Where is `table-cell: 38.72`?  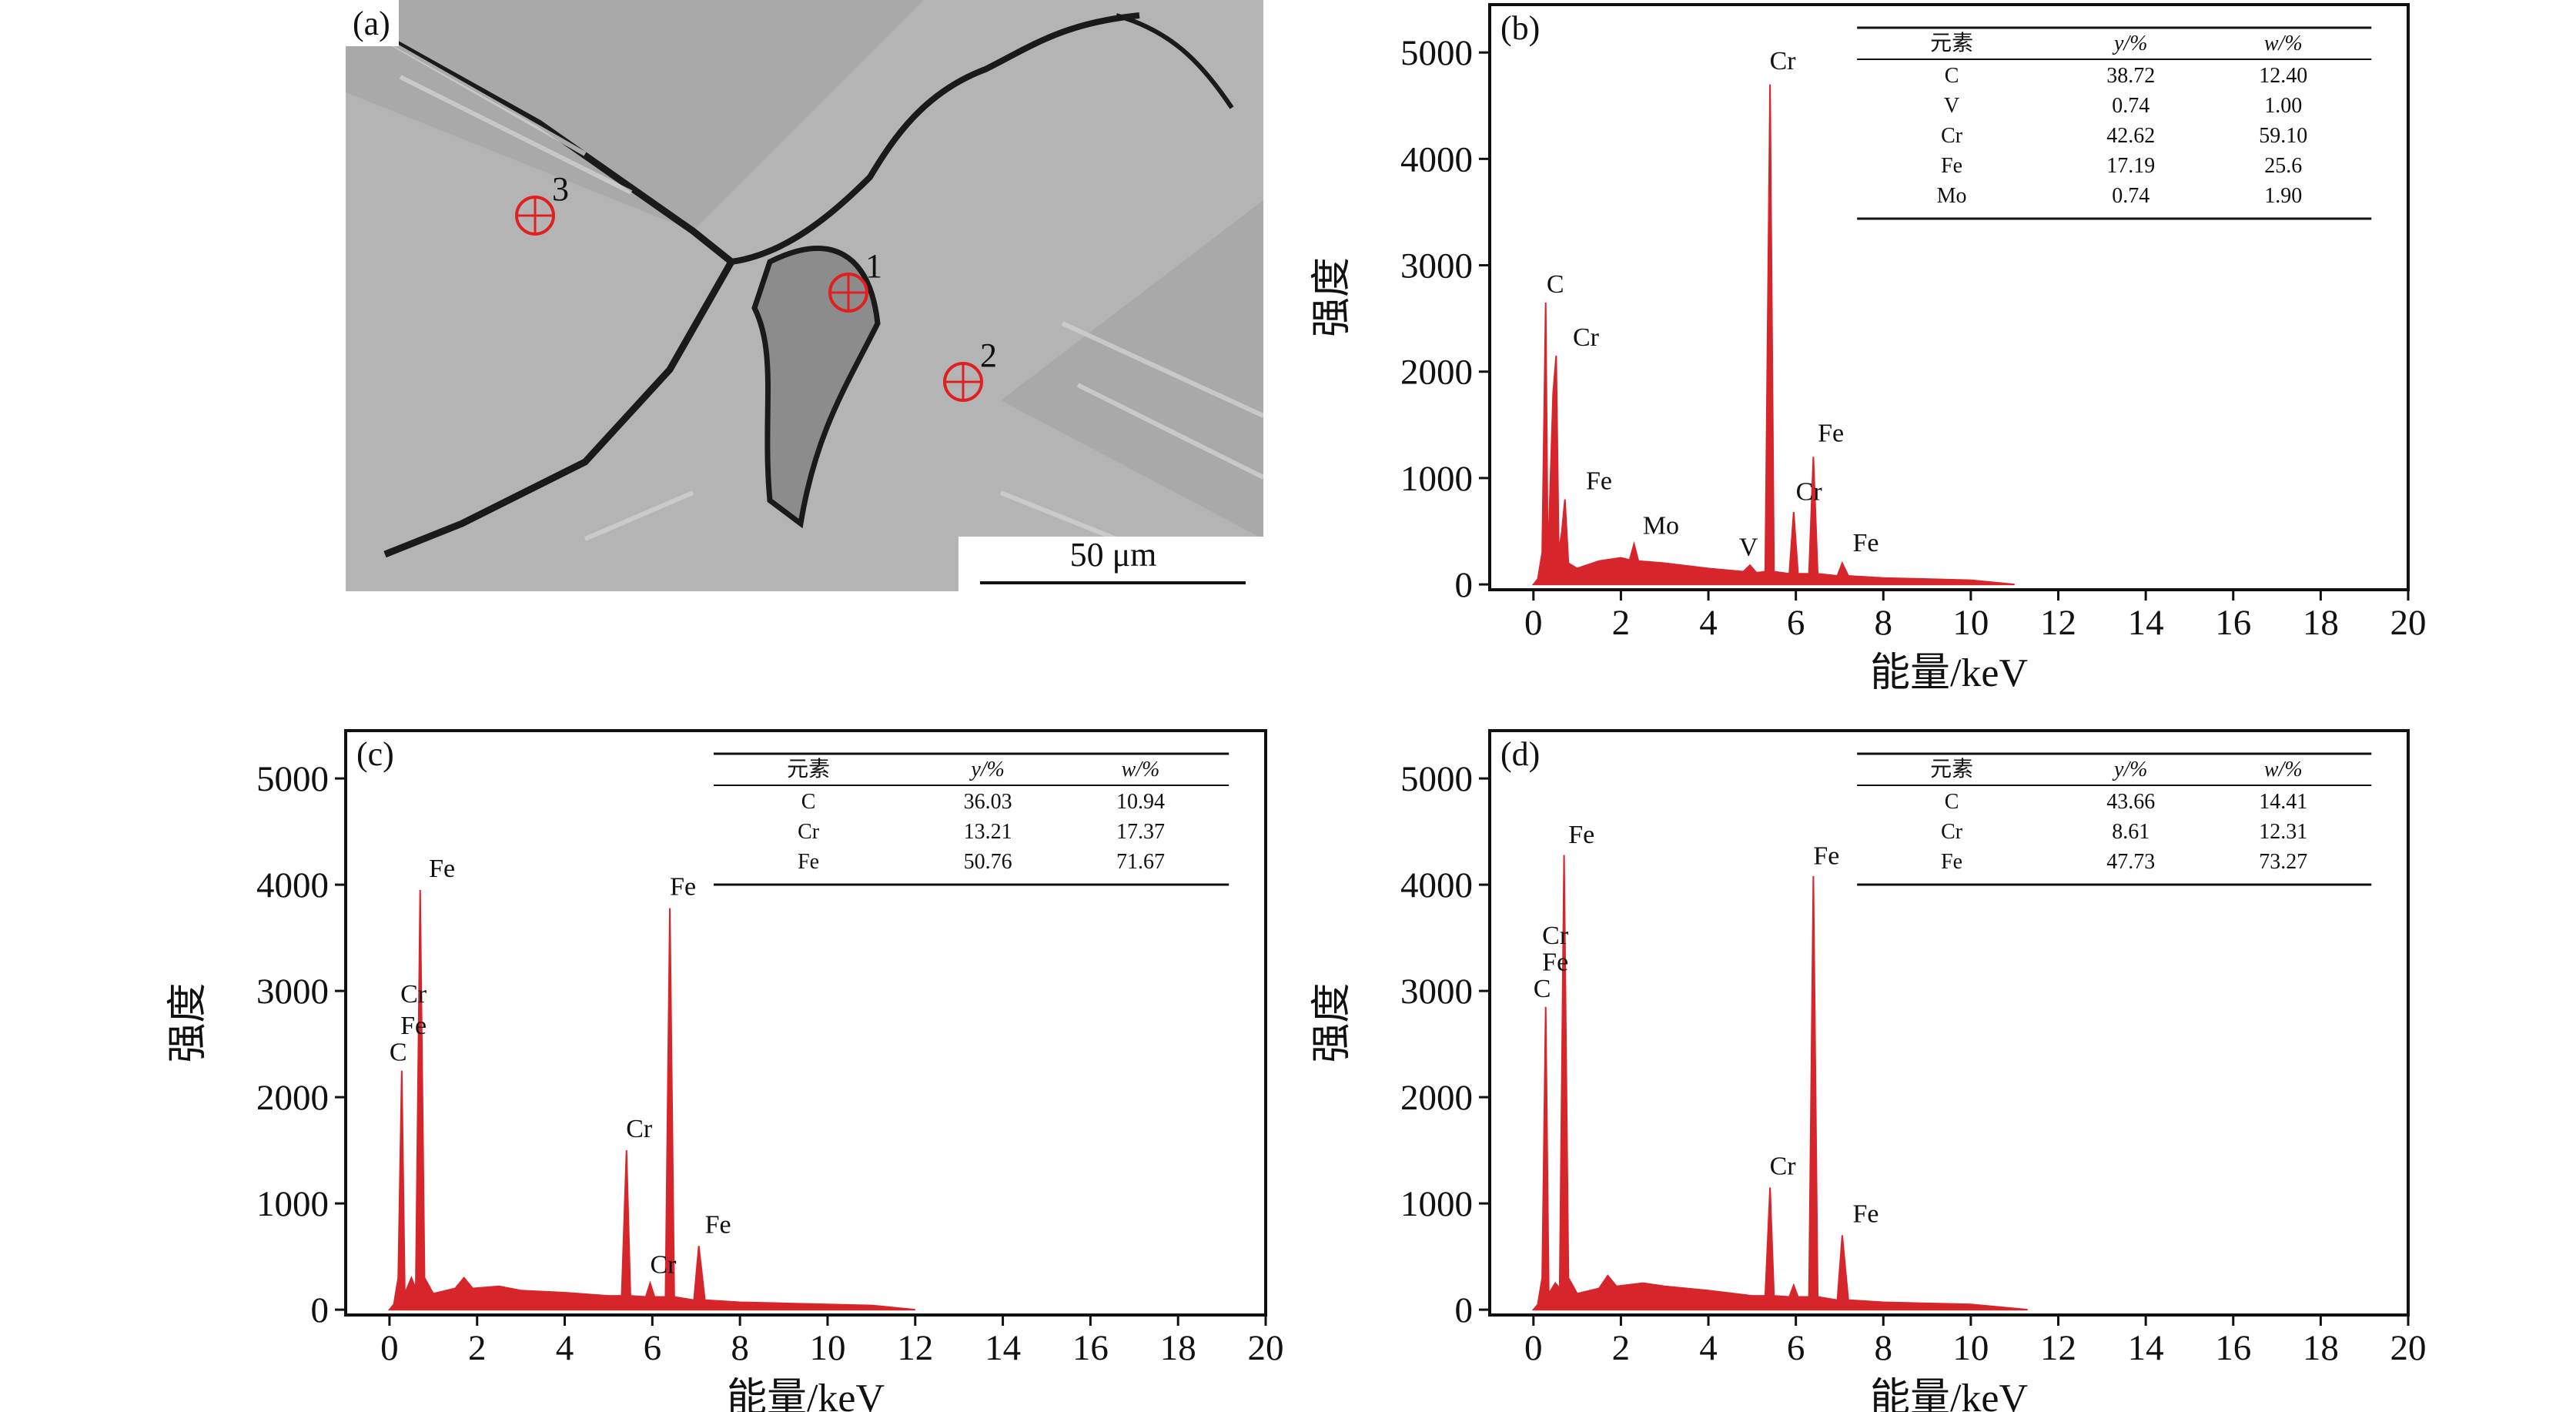 table-cell: 38.72 is located at coordinates (2130, 76).